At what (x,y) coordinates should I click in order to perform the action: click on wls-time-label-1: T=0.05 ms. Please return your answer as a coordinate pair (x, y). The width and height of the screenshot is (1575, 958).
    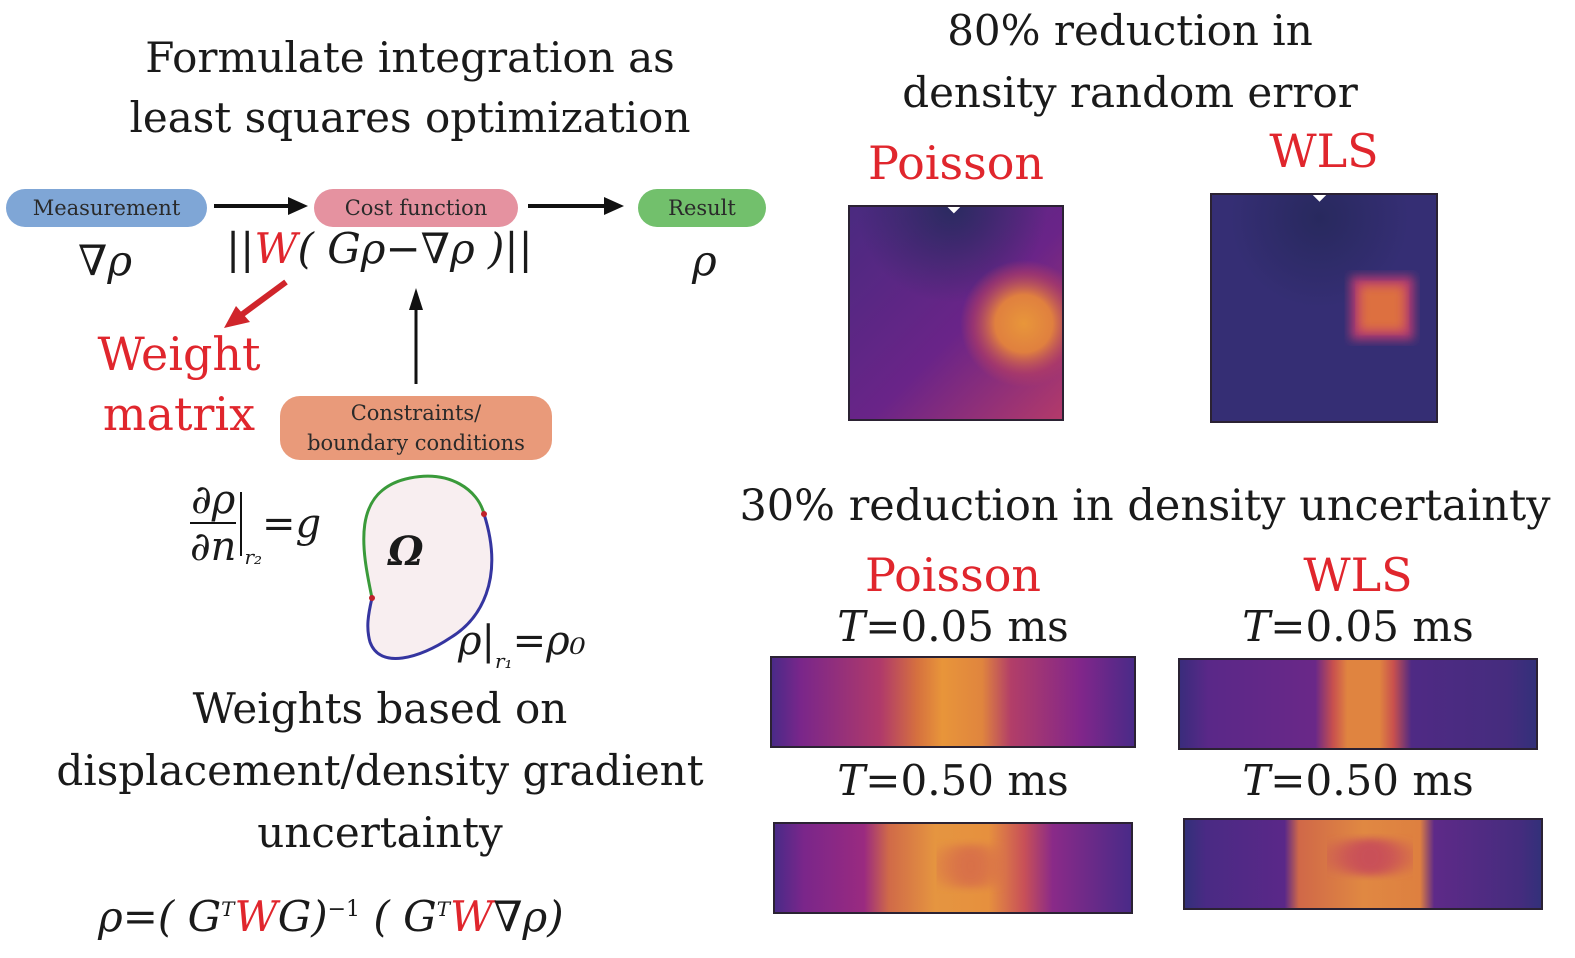
    Looking at the image, I should click on (1358, 626).